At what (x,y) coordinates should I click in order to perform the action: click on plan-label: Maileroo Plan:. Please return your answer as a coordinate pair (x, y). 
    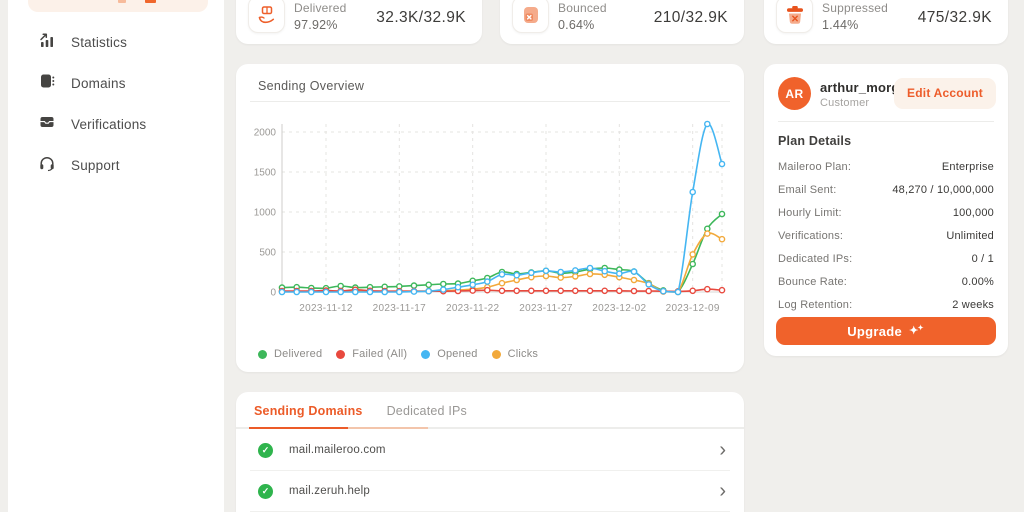
    Looking at the image, I should click on (815, 166).